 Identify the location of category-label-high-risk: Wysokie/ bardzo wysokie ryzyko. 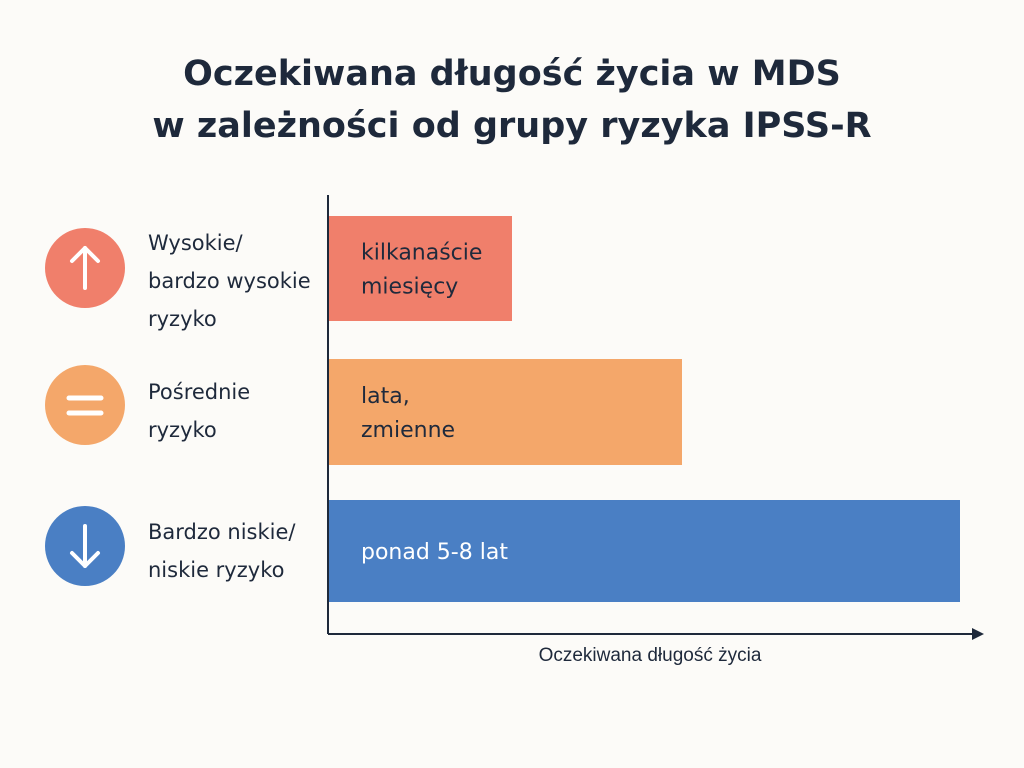
(229, 281).